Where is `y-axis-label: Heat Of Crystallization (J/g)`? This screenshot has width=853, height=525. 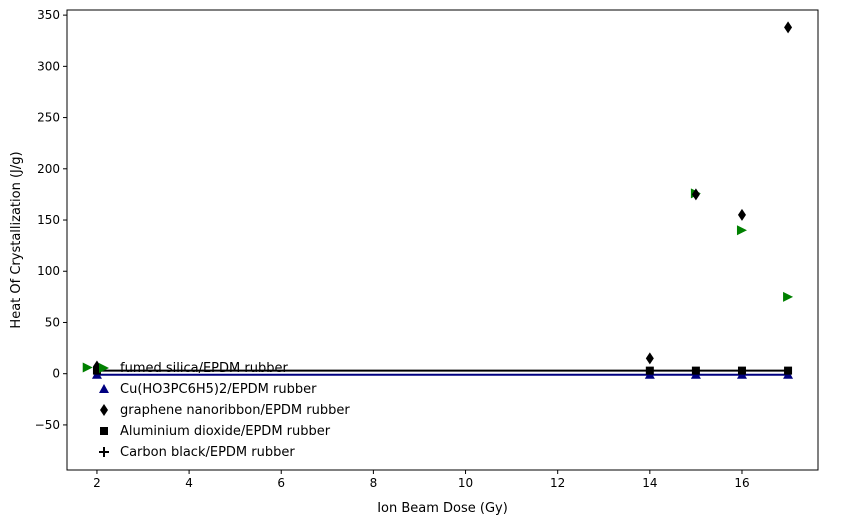 y-axis-label: Heat Of Crystallization (J/g) is located at coordinates (16, 239).